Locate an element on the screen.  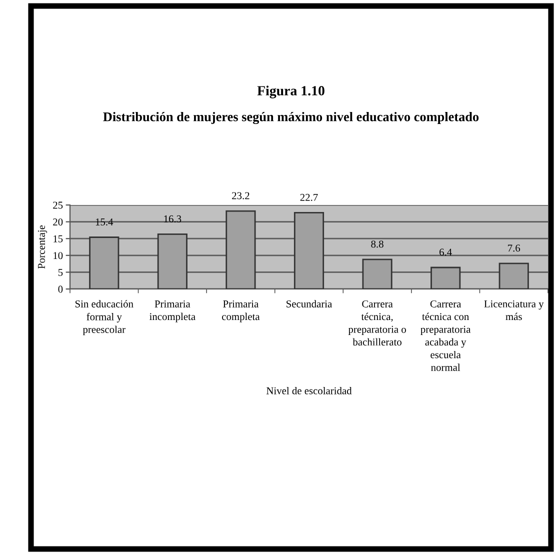
y-tick-label: 15 is located at coordinates (58, 238).